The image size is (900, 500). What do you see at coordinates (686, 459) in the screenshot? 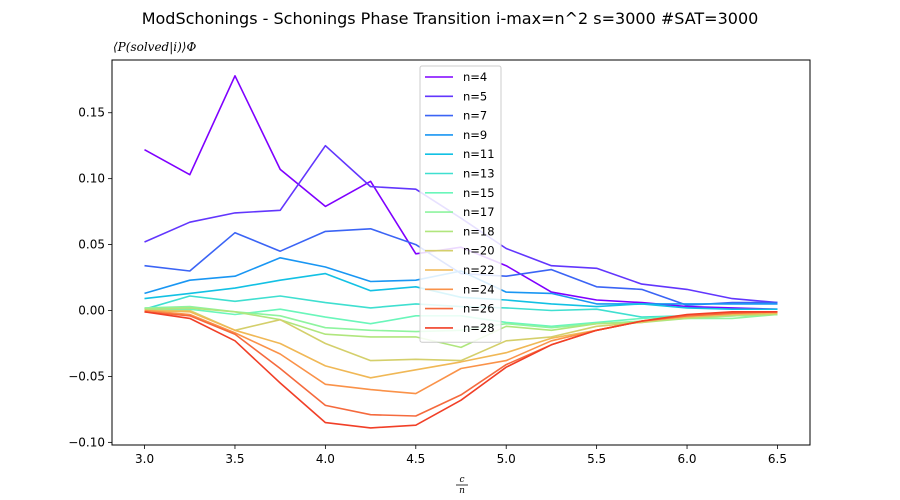
I see `x-tick-label: 6.0` at bounding box center [686, 459].